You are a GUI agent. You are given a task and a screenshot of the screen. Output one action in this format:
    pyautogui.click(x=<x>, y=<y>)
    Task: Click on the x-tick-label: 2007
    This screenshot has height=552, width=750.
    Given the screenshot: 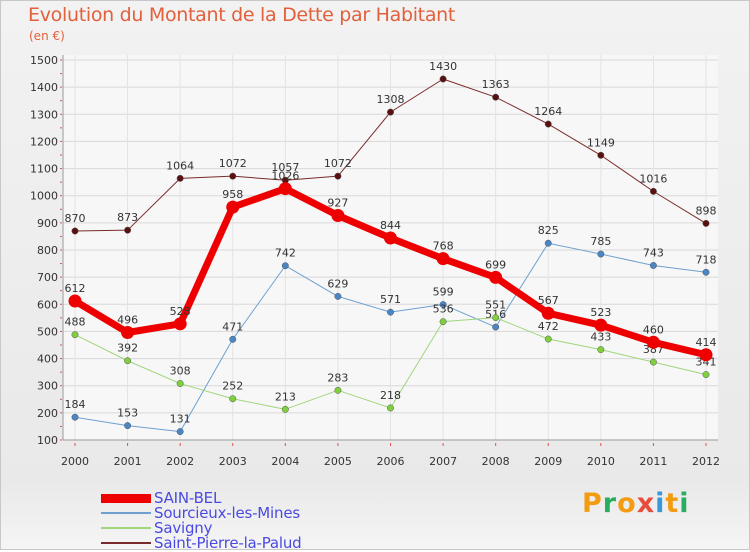 What is the action you would take?
    pyautogui.click(x=443, y=461)
    